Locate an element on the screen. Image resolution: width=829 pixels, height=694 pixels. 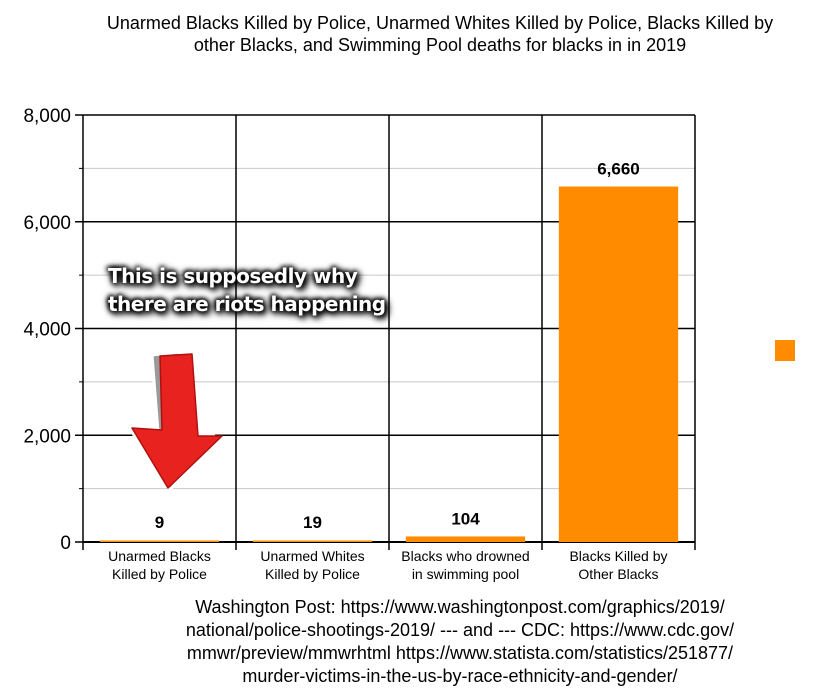
annotation-arrow is located at coordinates (176, 421).